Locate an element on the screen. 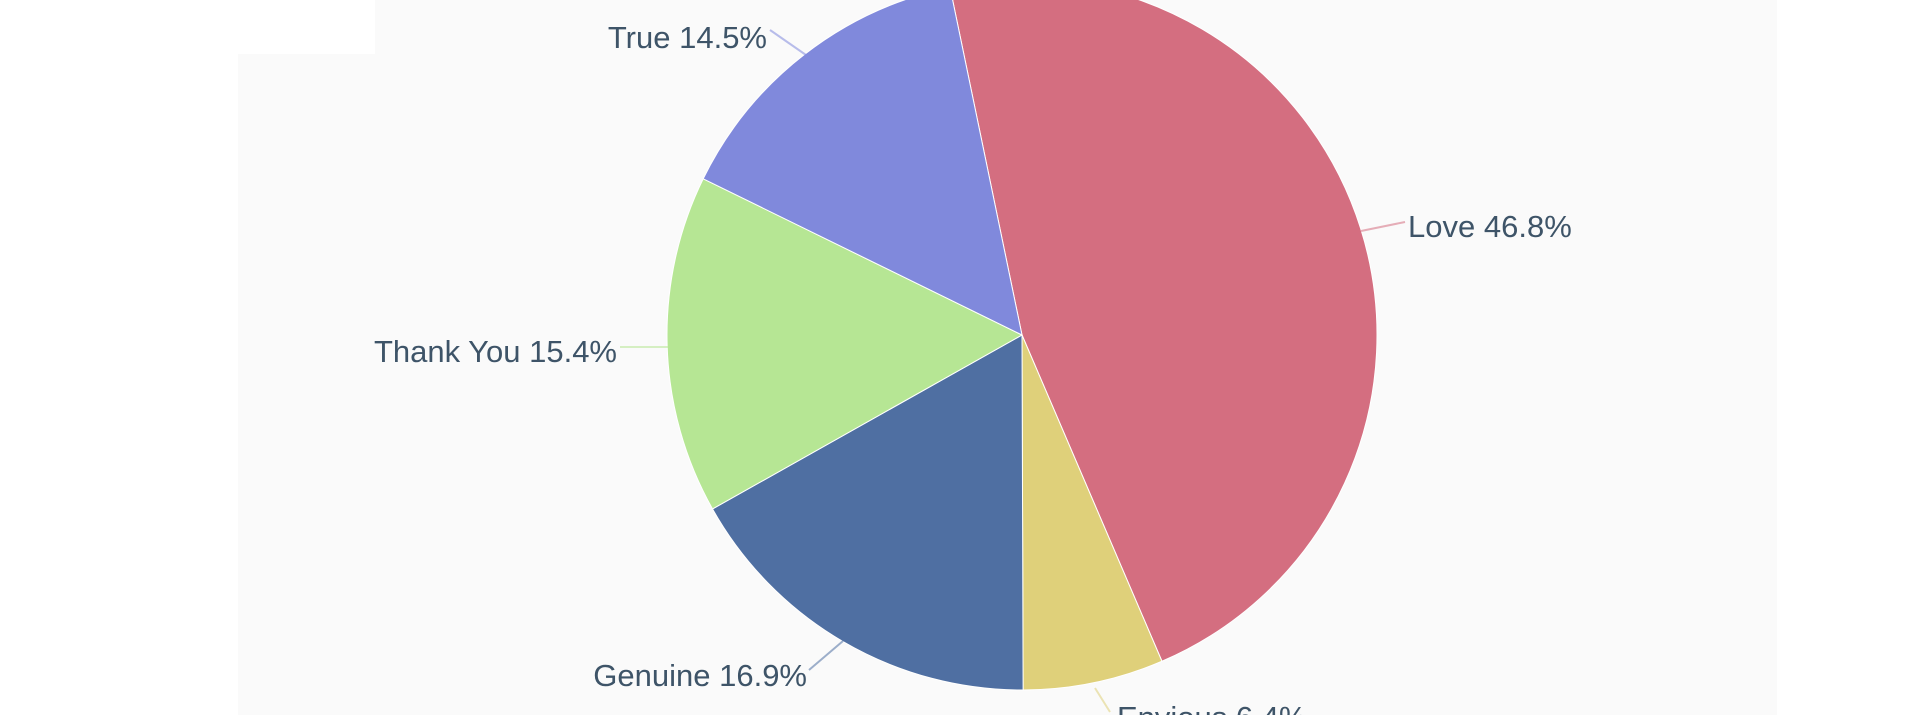 The height and width of the screenshot is (715, 1908). slice-value: 14.5% is located at coordinates (723, 37).